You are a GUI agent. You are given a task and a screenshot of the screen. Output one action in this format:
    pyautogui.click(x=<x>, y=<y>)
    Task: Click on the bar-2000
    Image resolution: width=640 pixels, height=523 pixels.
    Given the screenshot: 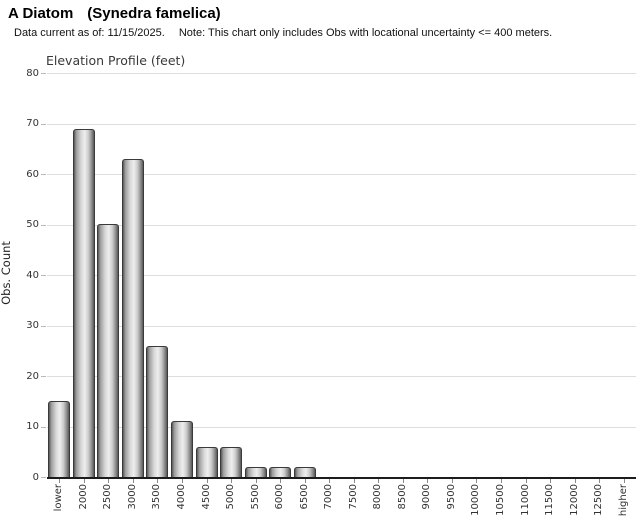 What is the action you would take?
    pyautogui.click(x=84, y=303)
    